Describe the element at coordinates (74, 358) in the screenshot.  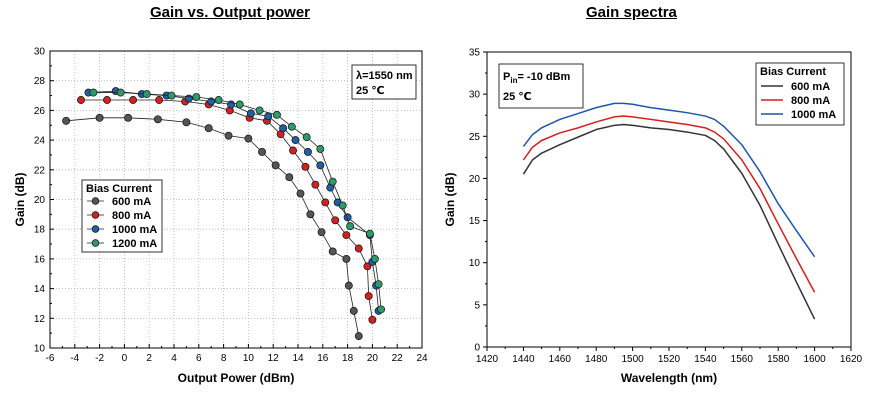
I see `x-tick-label: -4` at that location.